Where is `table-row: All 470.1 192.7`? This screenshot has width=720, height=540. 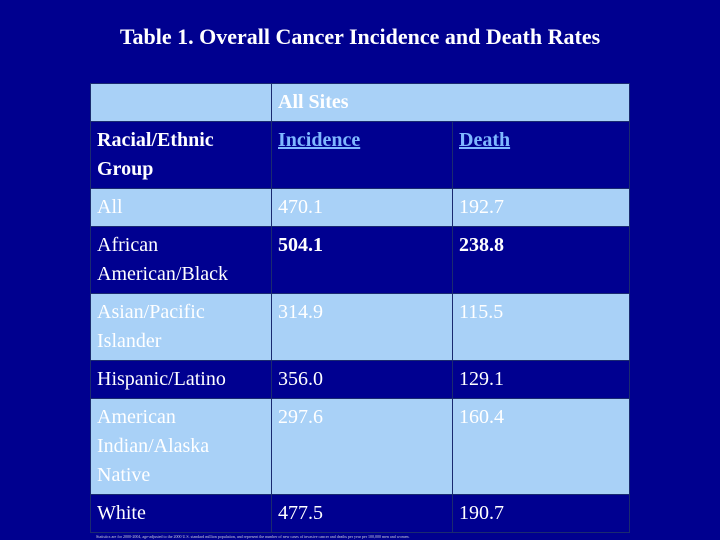
table-row: All 470.1 192.7 is located at coordinates (360, 207).